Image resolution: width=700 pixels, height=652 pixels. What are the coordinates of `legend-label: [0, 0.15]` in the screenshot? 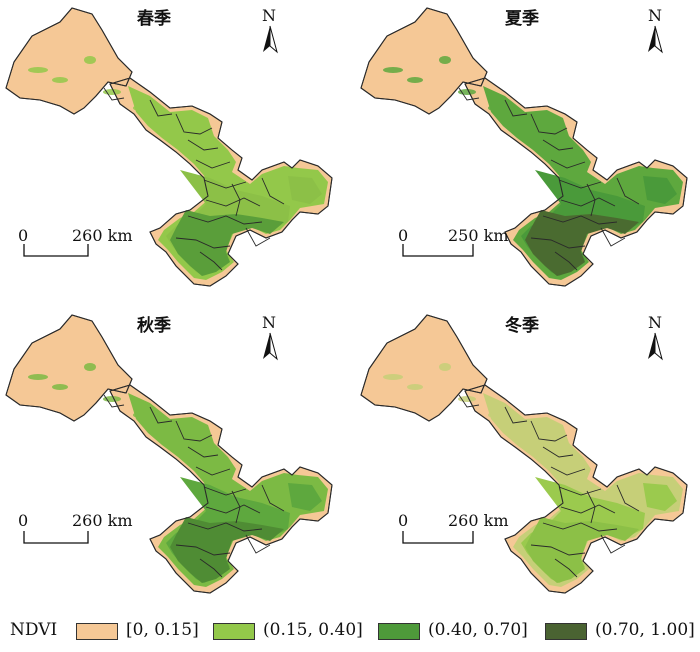 It's located at (162, 630).